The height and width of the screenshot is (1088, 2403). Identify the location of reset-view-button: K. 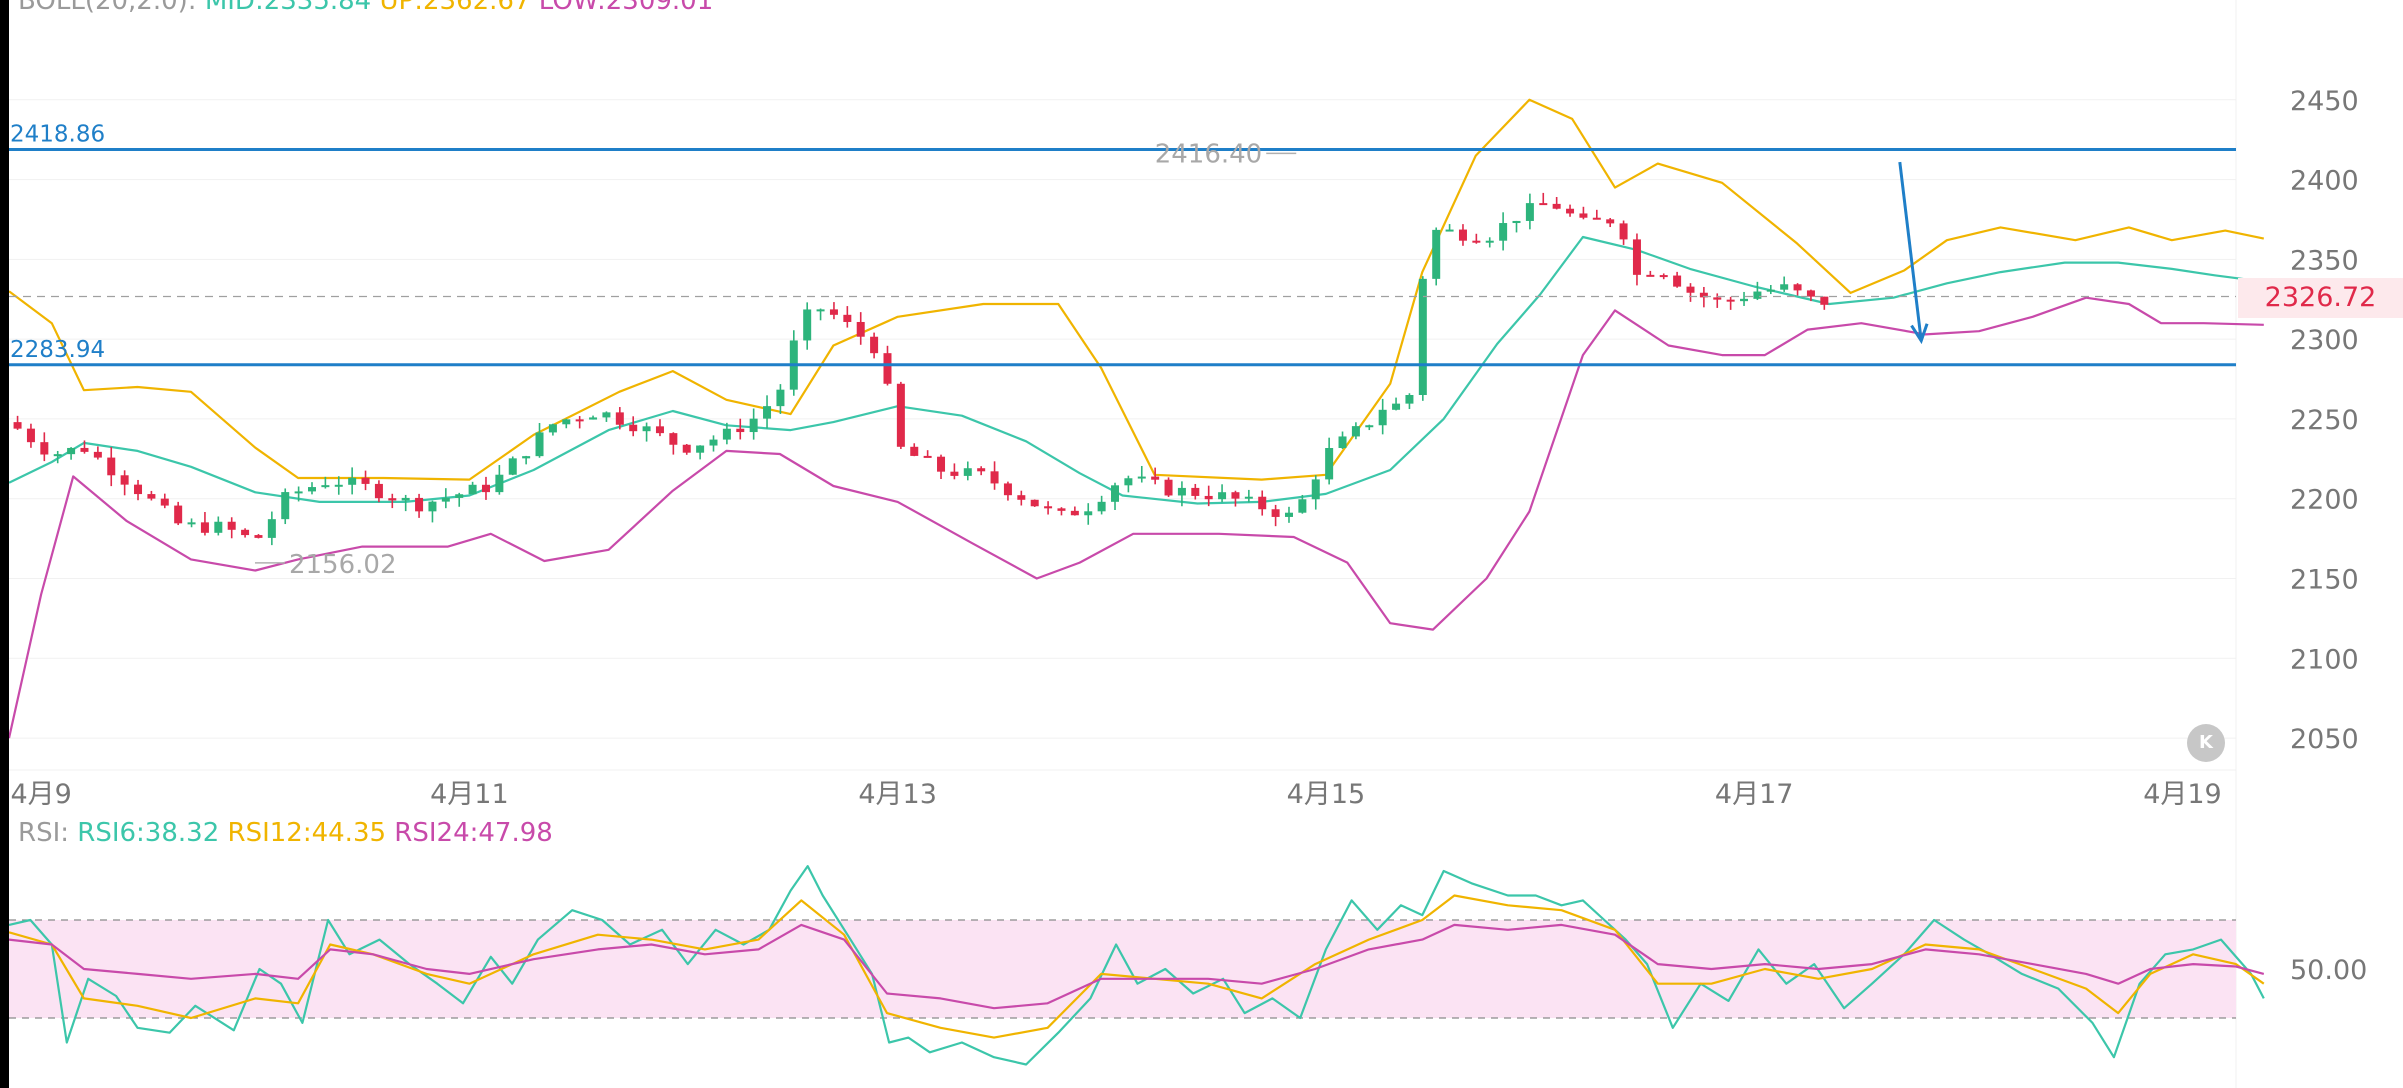
(2206, 743).